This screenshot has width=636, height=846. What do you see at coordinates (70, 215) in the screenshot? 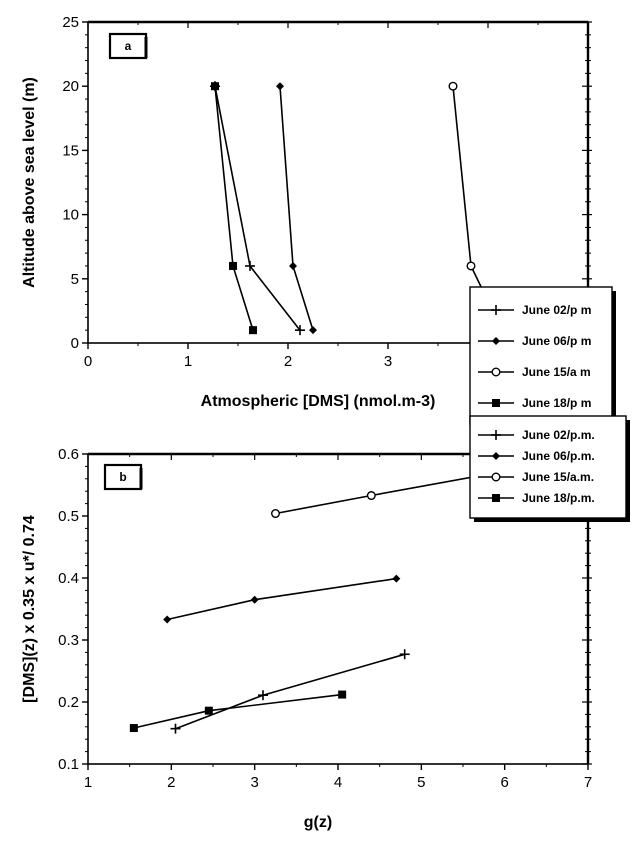
I see `y-tick-label: 10` at bounding box center [70, 215].